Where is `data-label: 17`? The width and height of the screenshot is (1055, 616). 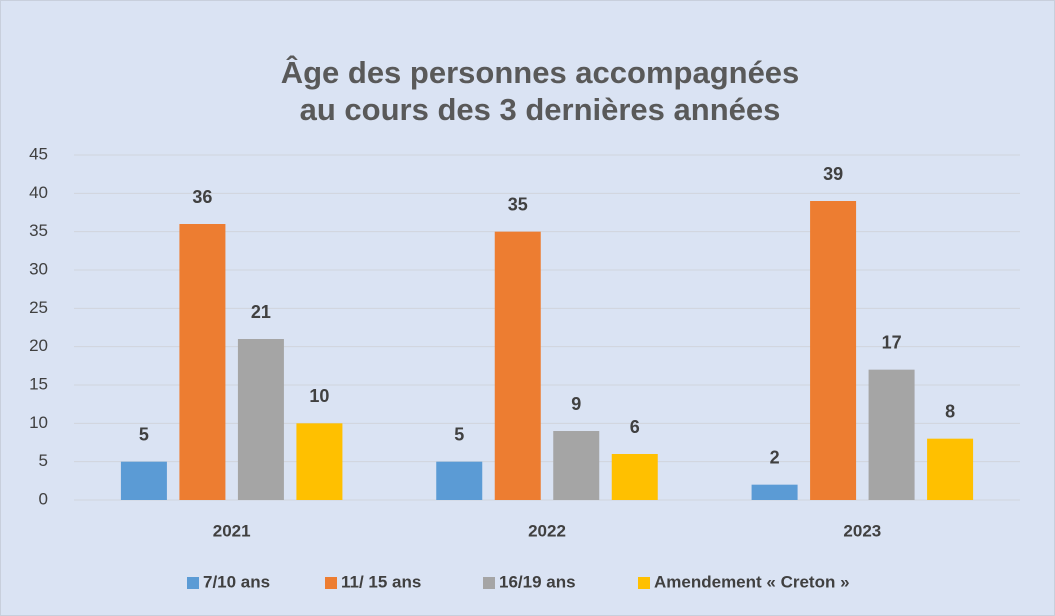 data-label: 17 is located at coordinates (892, 342).